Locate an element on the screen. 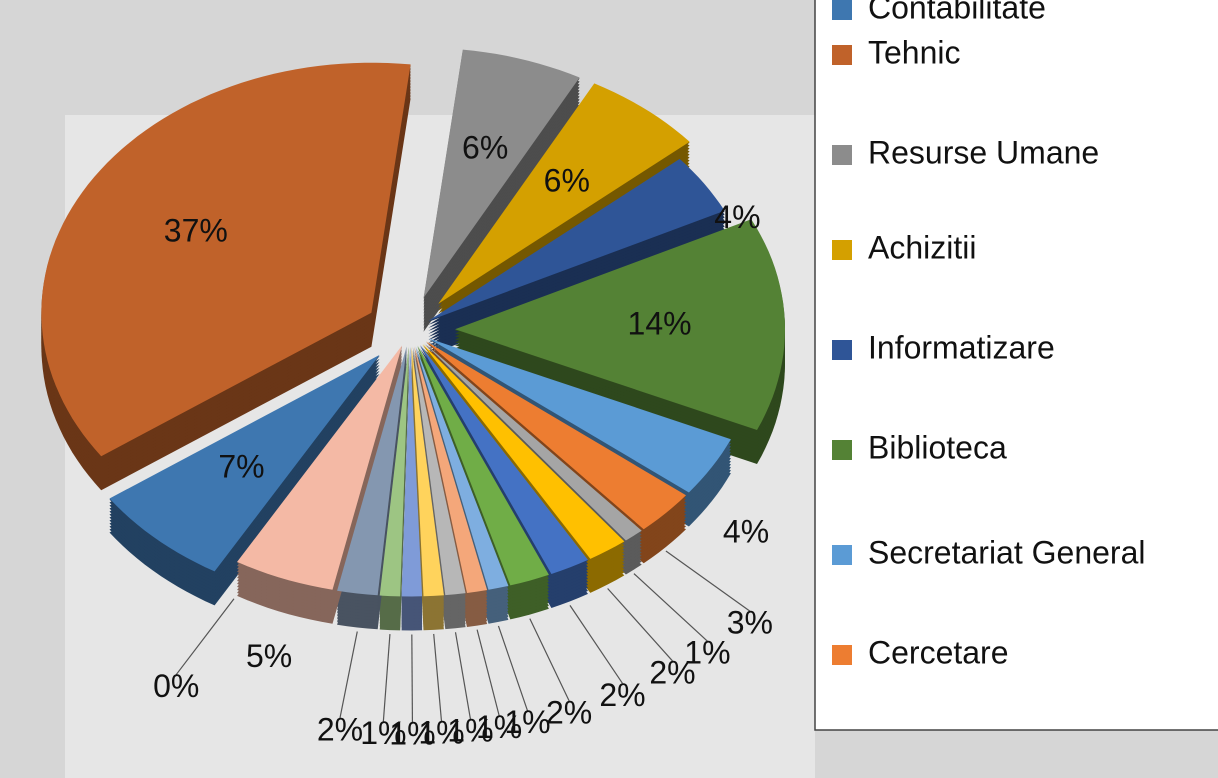 The image size is (1218, 778). data-label: 5% is located at coordinates (269, 656).